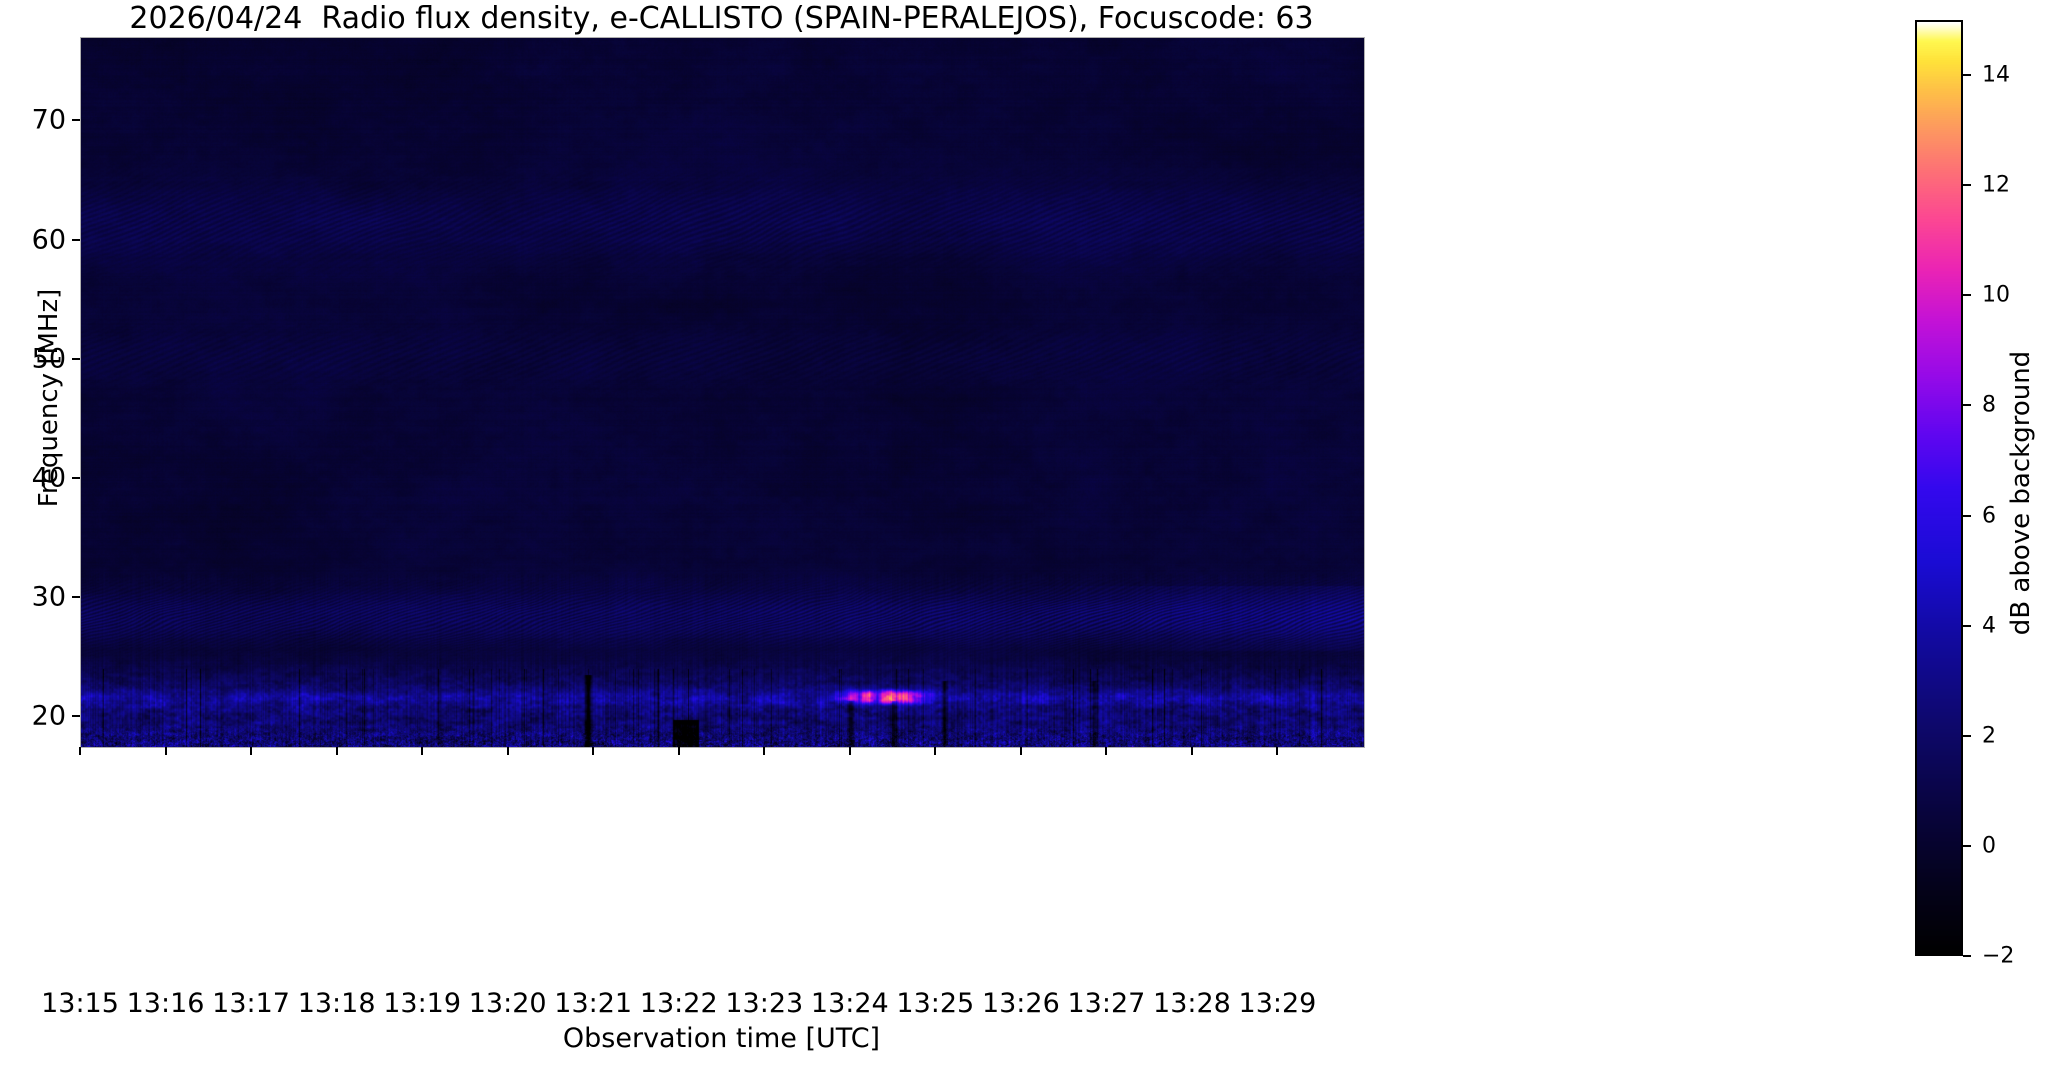 The width and height of the screenshot is (2047, 1067). Describe the element at coordinates (935, 1003) in the screenshot. I see `x-tick-label: 13:25` at that location.